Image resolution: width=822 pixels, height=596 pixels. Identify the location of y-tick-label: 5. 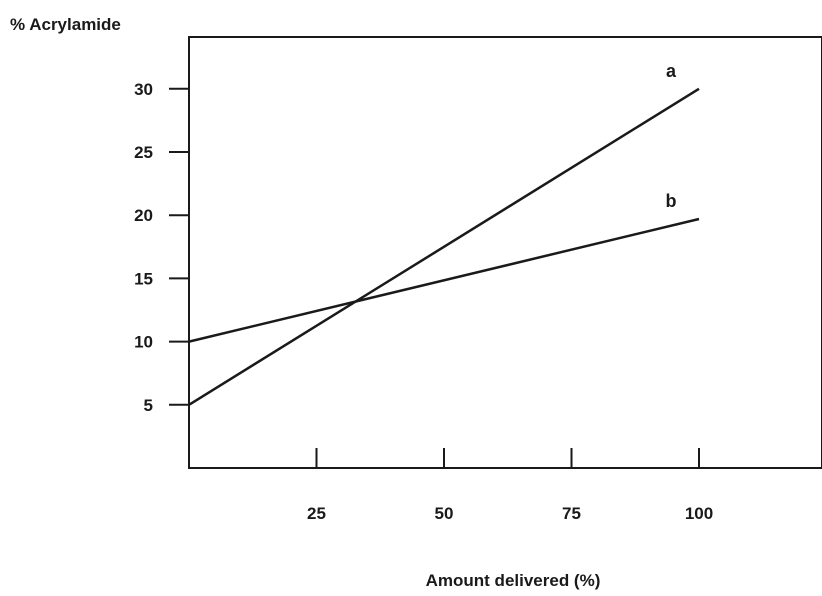
(148, 405).